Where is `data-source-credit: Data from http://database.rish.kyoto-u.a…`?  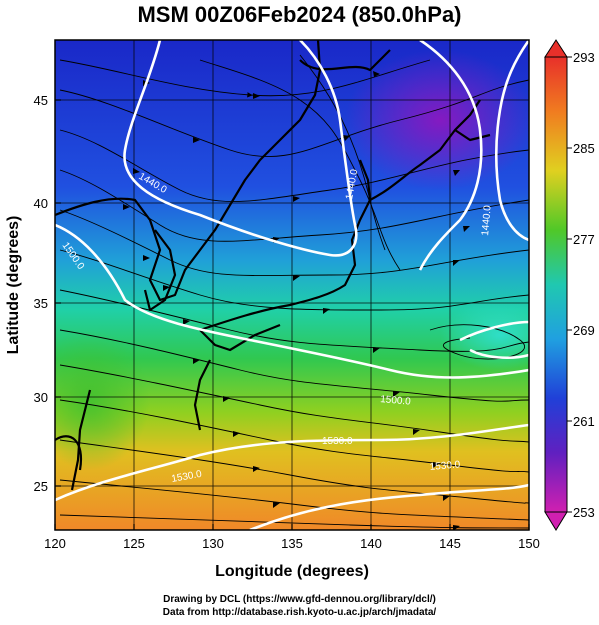 data-source-credit: Data from http://database.rish.kyoto-u.a… is located at coordinates (299, 612).